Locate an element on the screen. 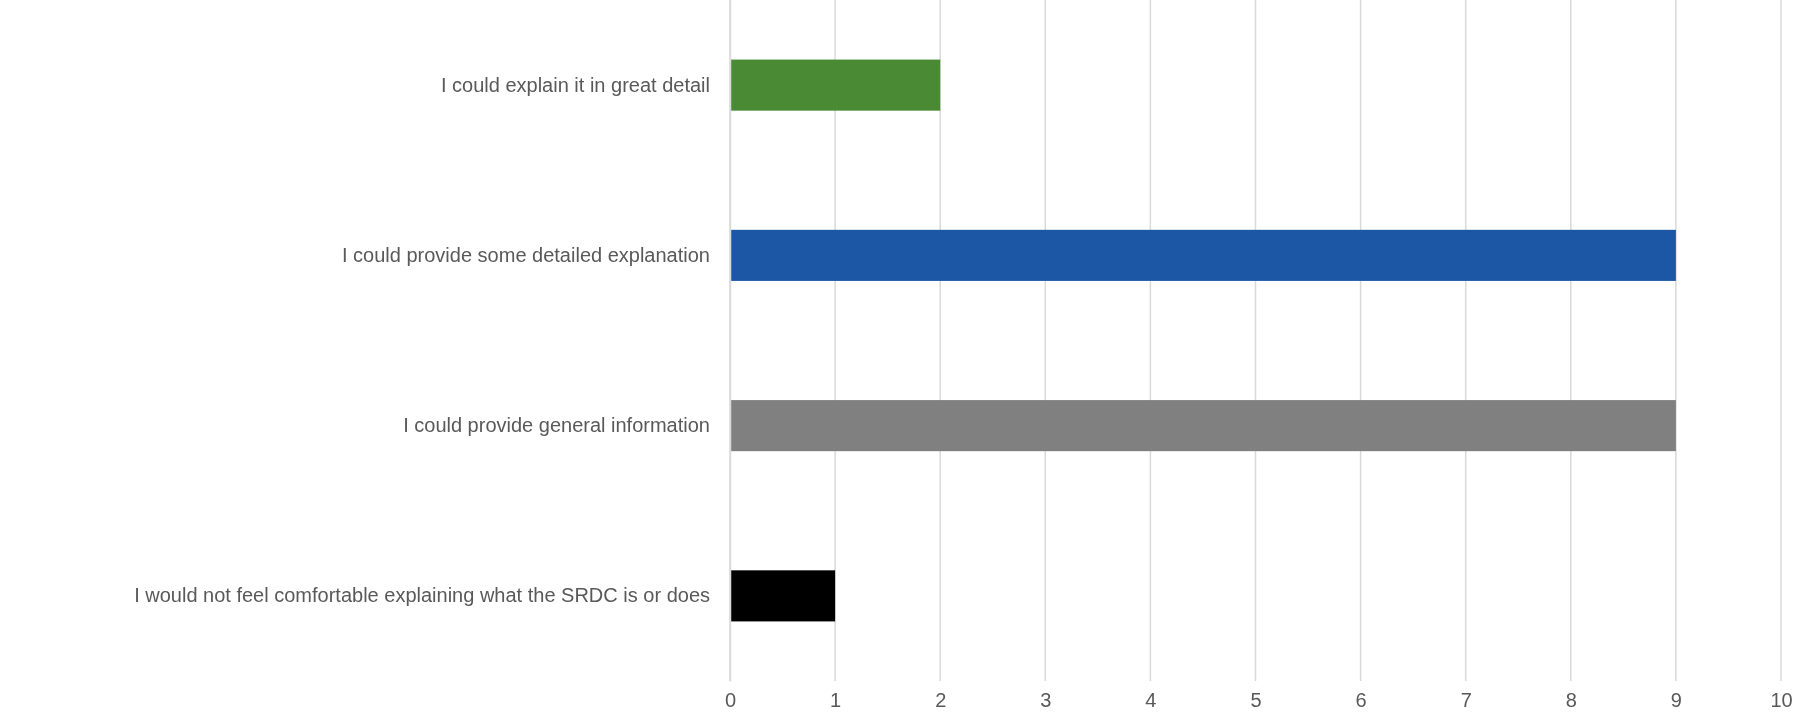 The image size is (1811, 721). y-tick-label: I would not feel comfortable explaining what the SRDC is or does is located at coordinates (422, 595).